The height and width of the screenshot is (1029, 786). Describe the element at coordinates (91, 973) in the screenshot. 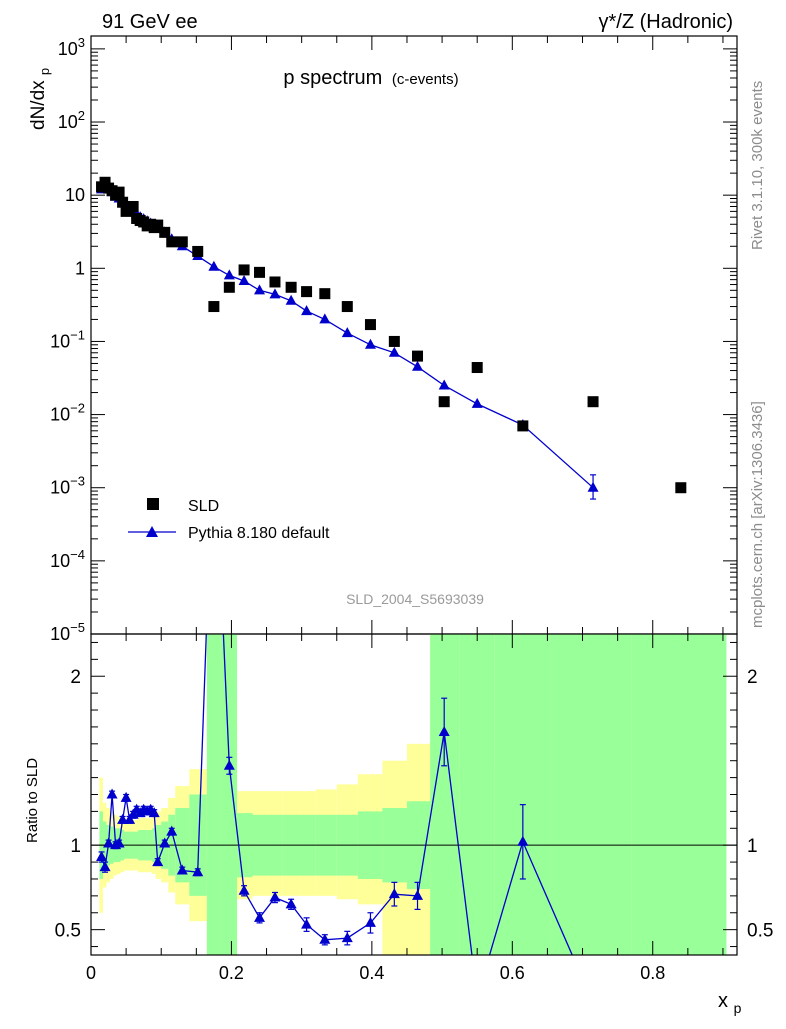

I see `xtick-label: 0` at that location.